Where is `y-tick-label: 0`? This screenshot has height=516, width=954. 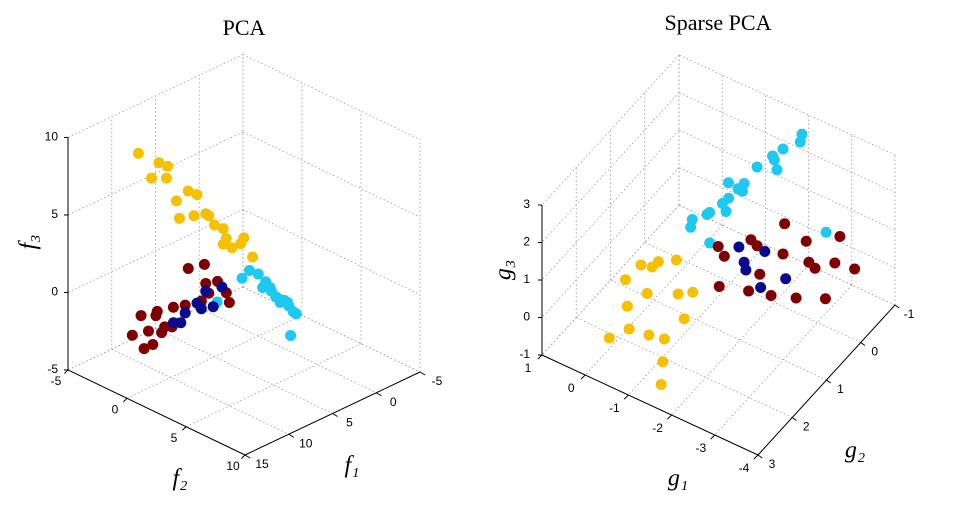 y-tick-label: 0 is located at coordinates (115, 409).